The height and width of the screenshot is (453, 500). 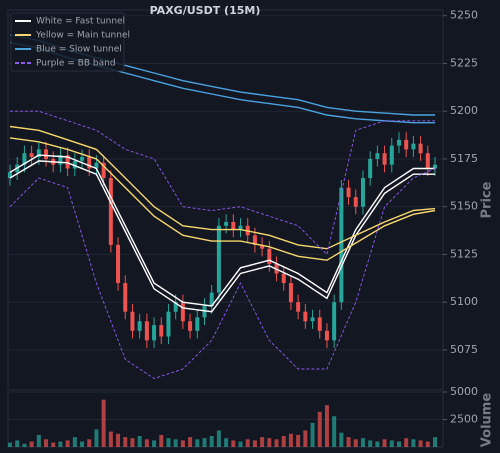 What do you see at coordinates (487, 420) in the screenshot?
I see `y2-axis-label: Volume` at bounding box center [487, 420].